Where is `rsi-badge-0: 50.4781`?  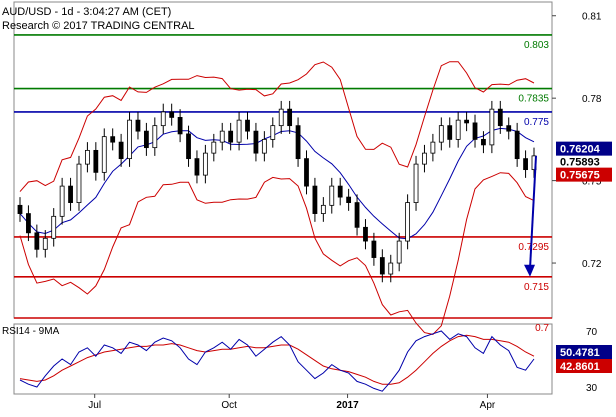 rsi-badge-0: 50.4781 is located at coordinates (580, 353).